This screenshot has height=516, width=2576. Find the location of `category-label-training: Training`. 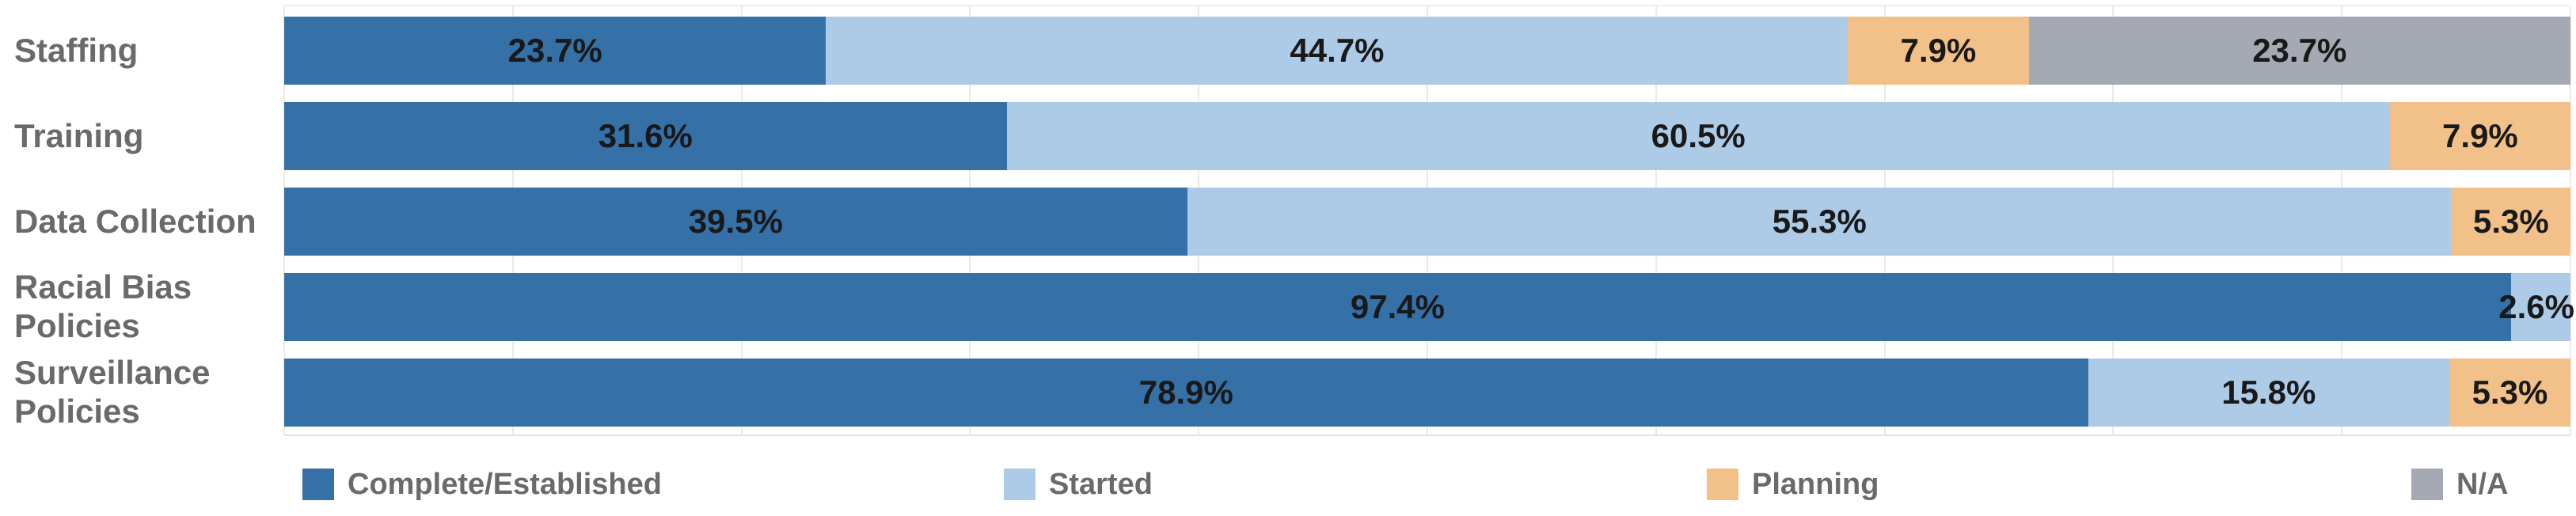

category-label-training: Training is located at coordinates (79, 135).